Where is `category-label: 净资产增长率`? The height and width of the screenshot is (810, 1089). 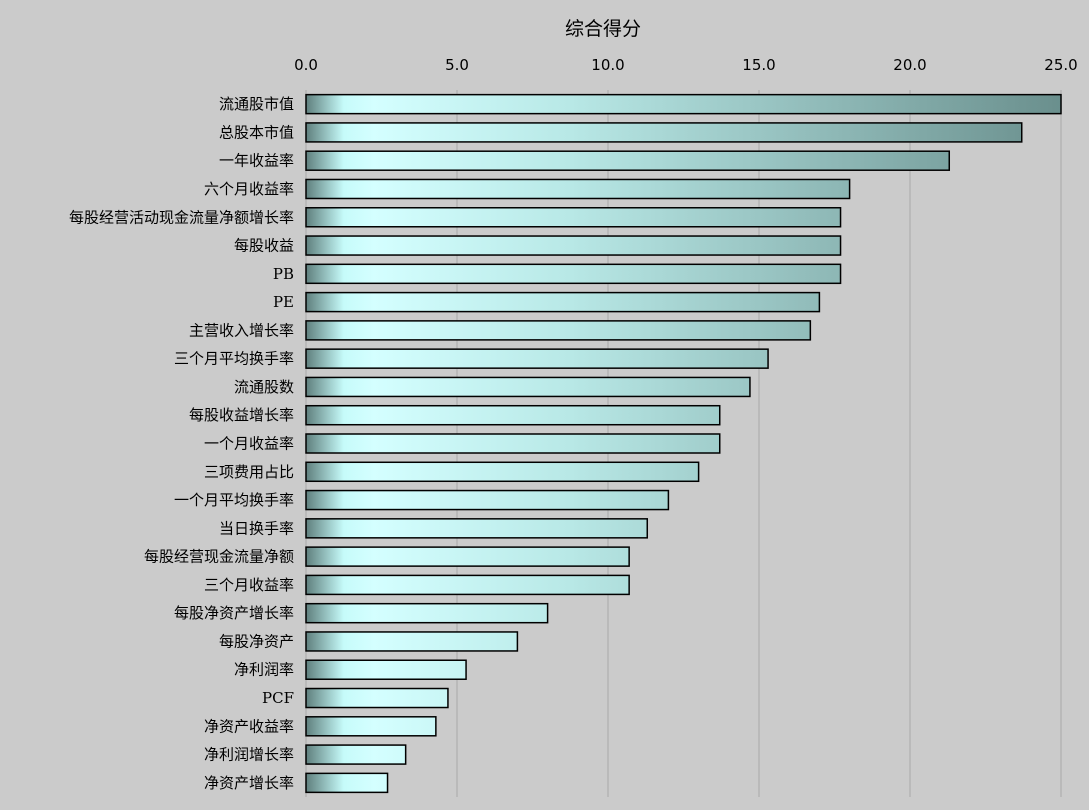 category-label: 净资产增长率 is located at coordinates (249, 783).